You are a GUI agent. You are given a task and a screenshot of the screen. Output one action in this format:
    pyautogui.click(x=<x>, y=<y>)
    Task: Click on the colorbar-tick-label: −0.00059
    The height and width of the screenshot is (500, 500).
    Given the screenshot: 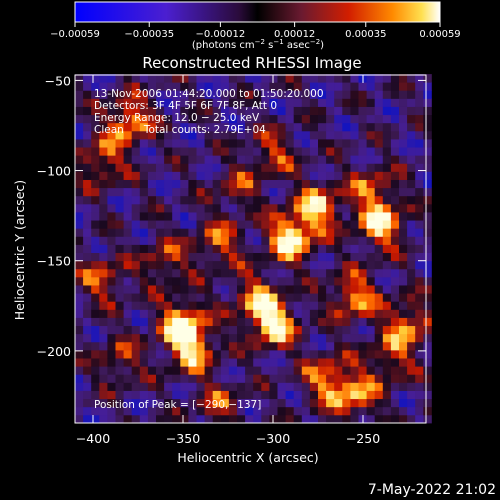 What is the action you would take?
    pyautogui.click(x=75, y=34)
    